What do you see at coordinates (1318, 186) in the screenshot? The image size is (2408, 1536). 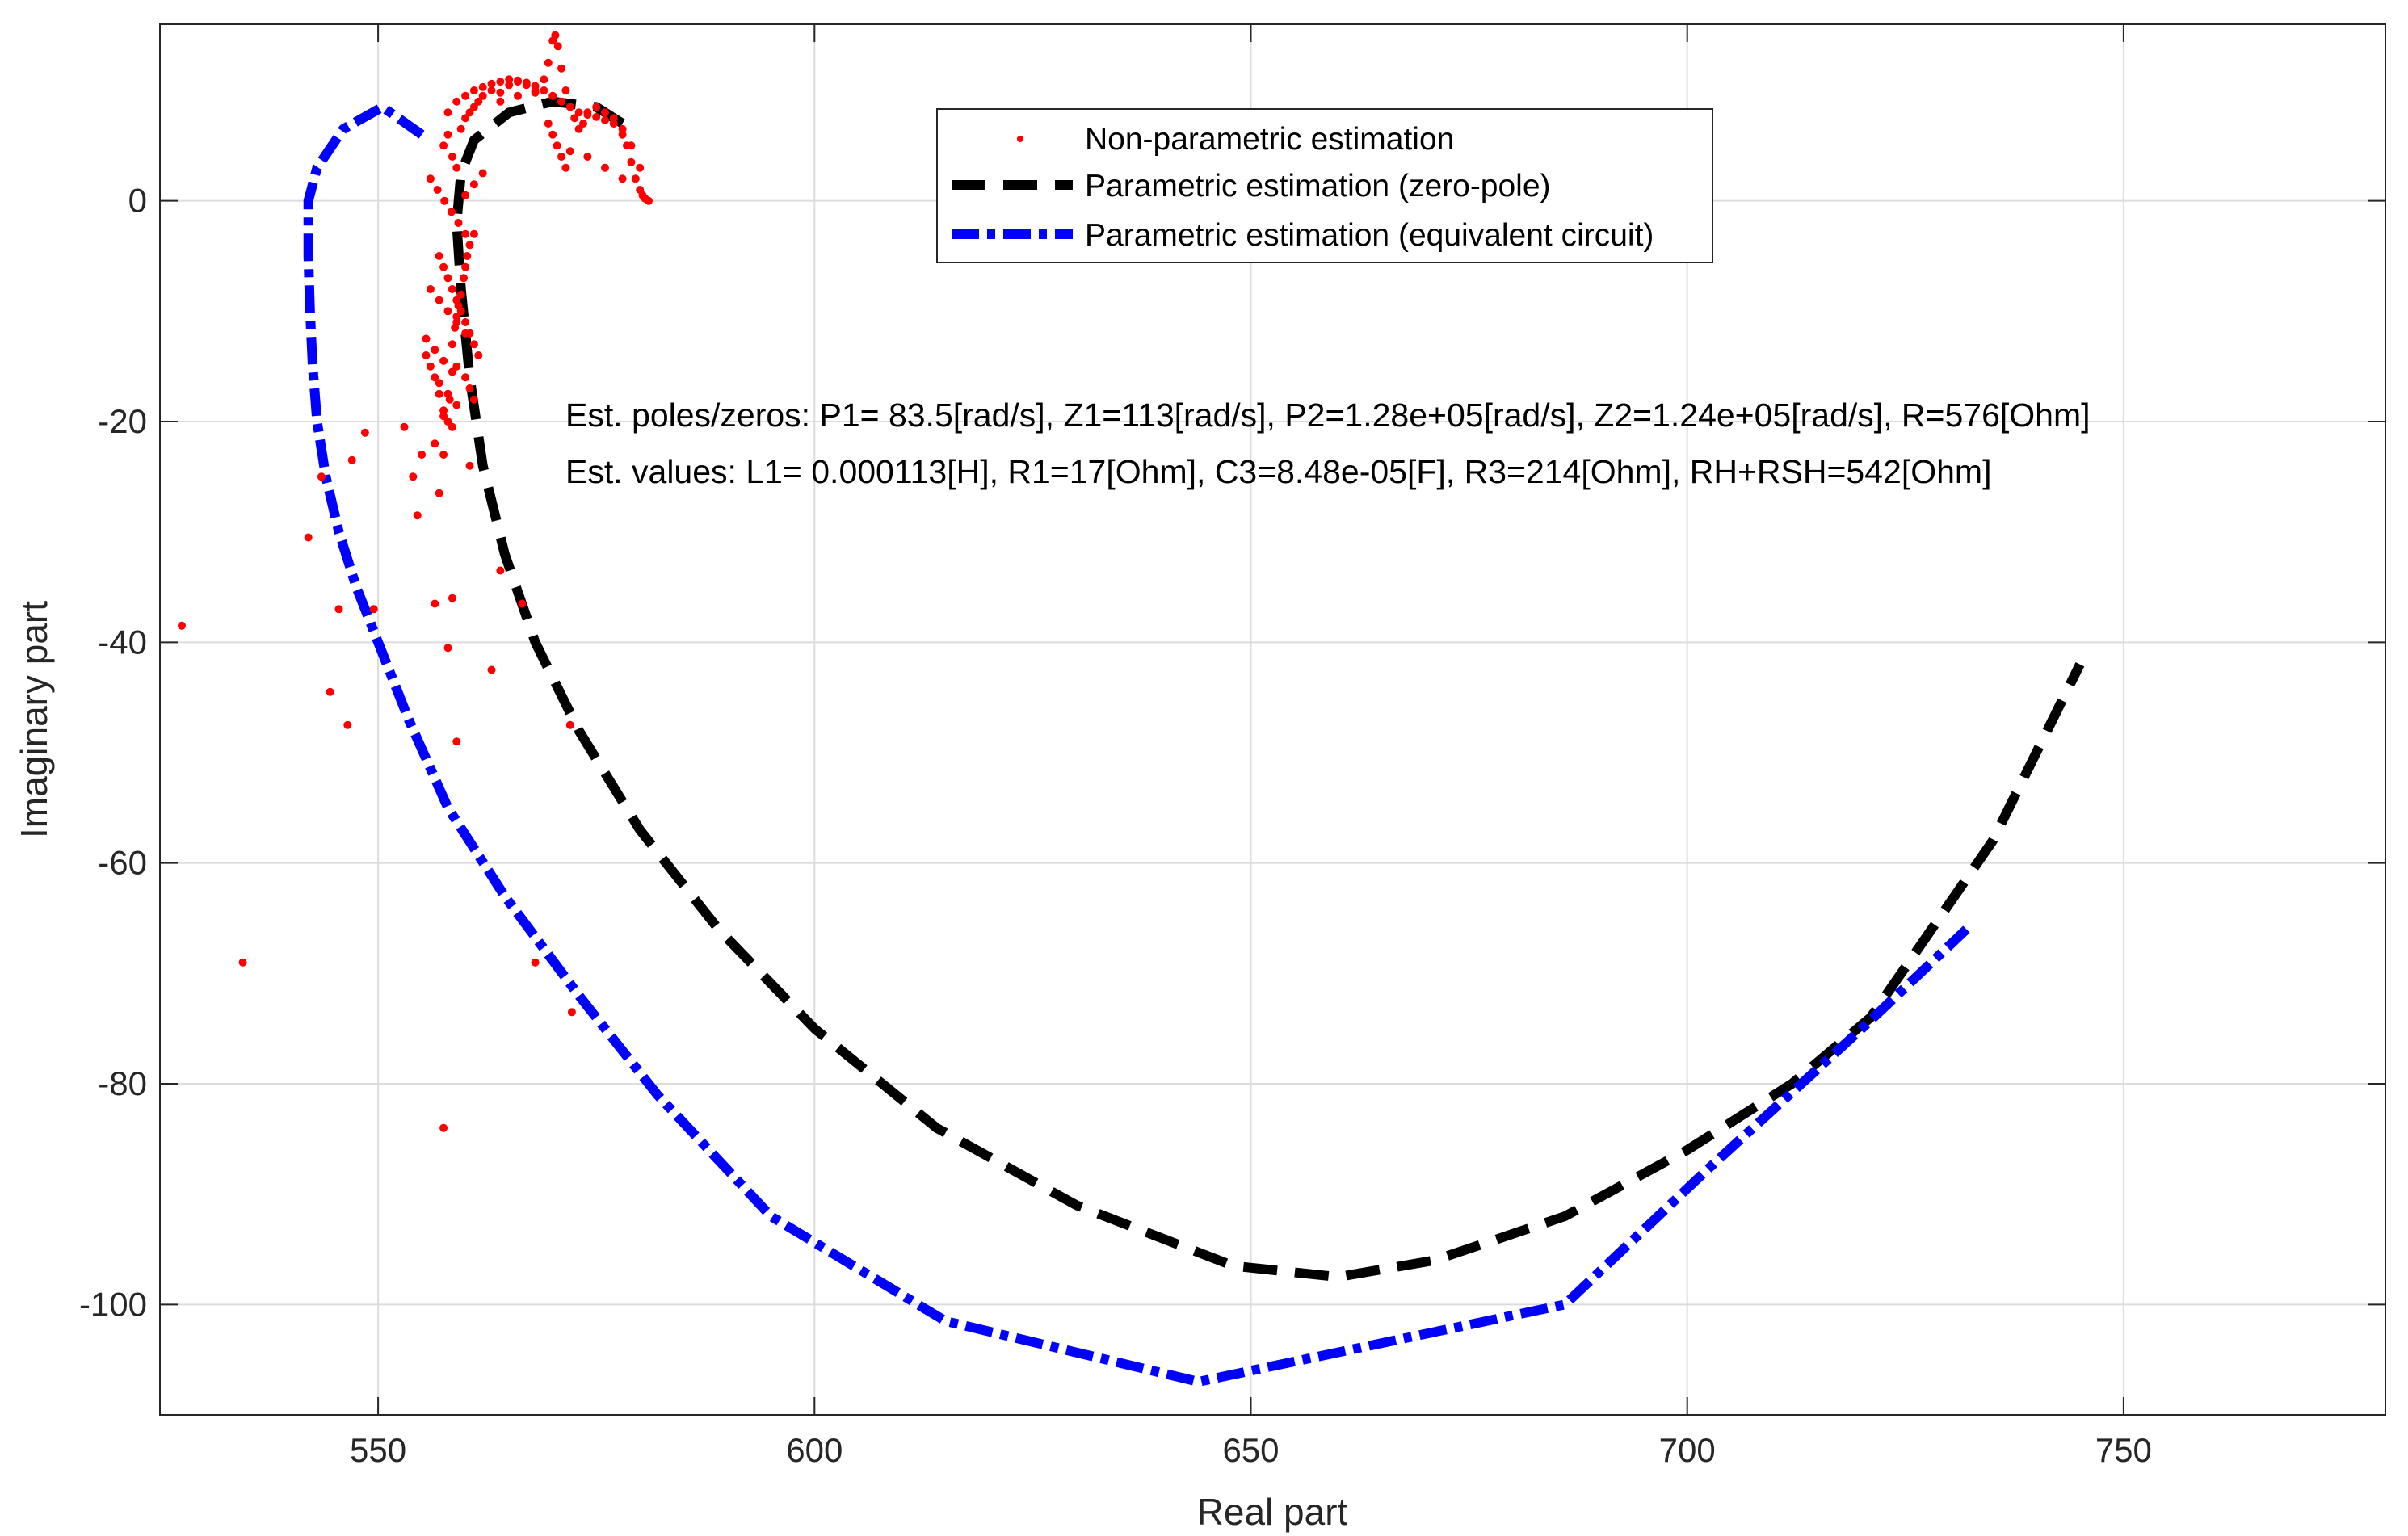 I see `legend-label-zero-pole: Parametric estimation (zero-pole)` at bounding box center [1318, 186].